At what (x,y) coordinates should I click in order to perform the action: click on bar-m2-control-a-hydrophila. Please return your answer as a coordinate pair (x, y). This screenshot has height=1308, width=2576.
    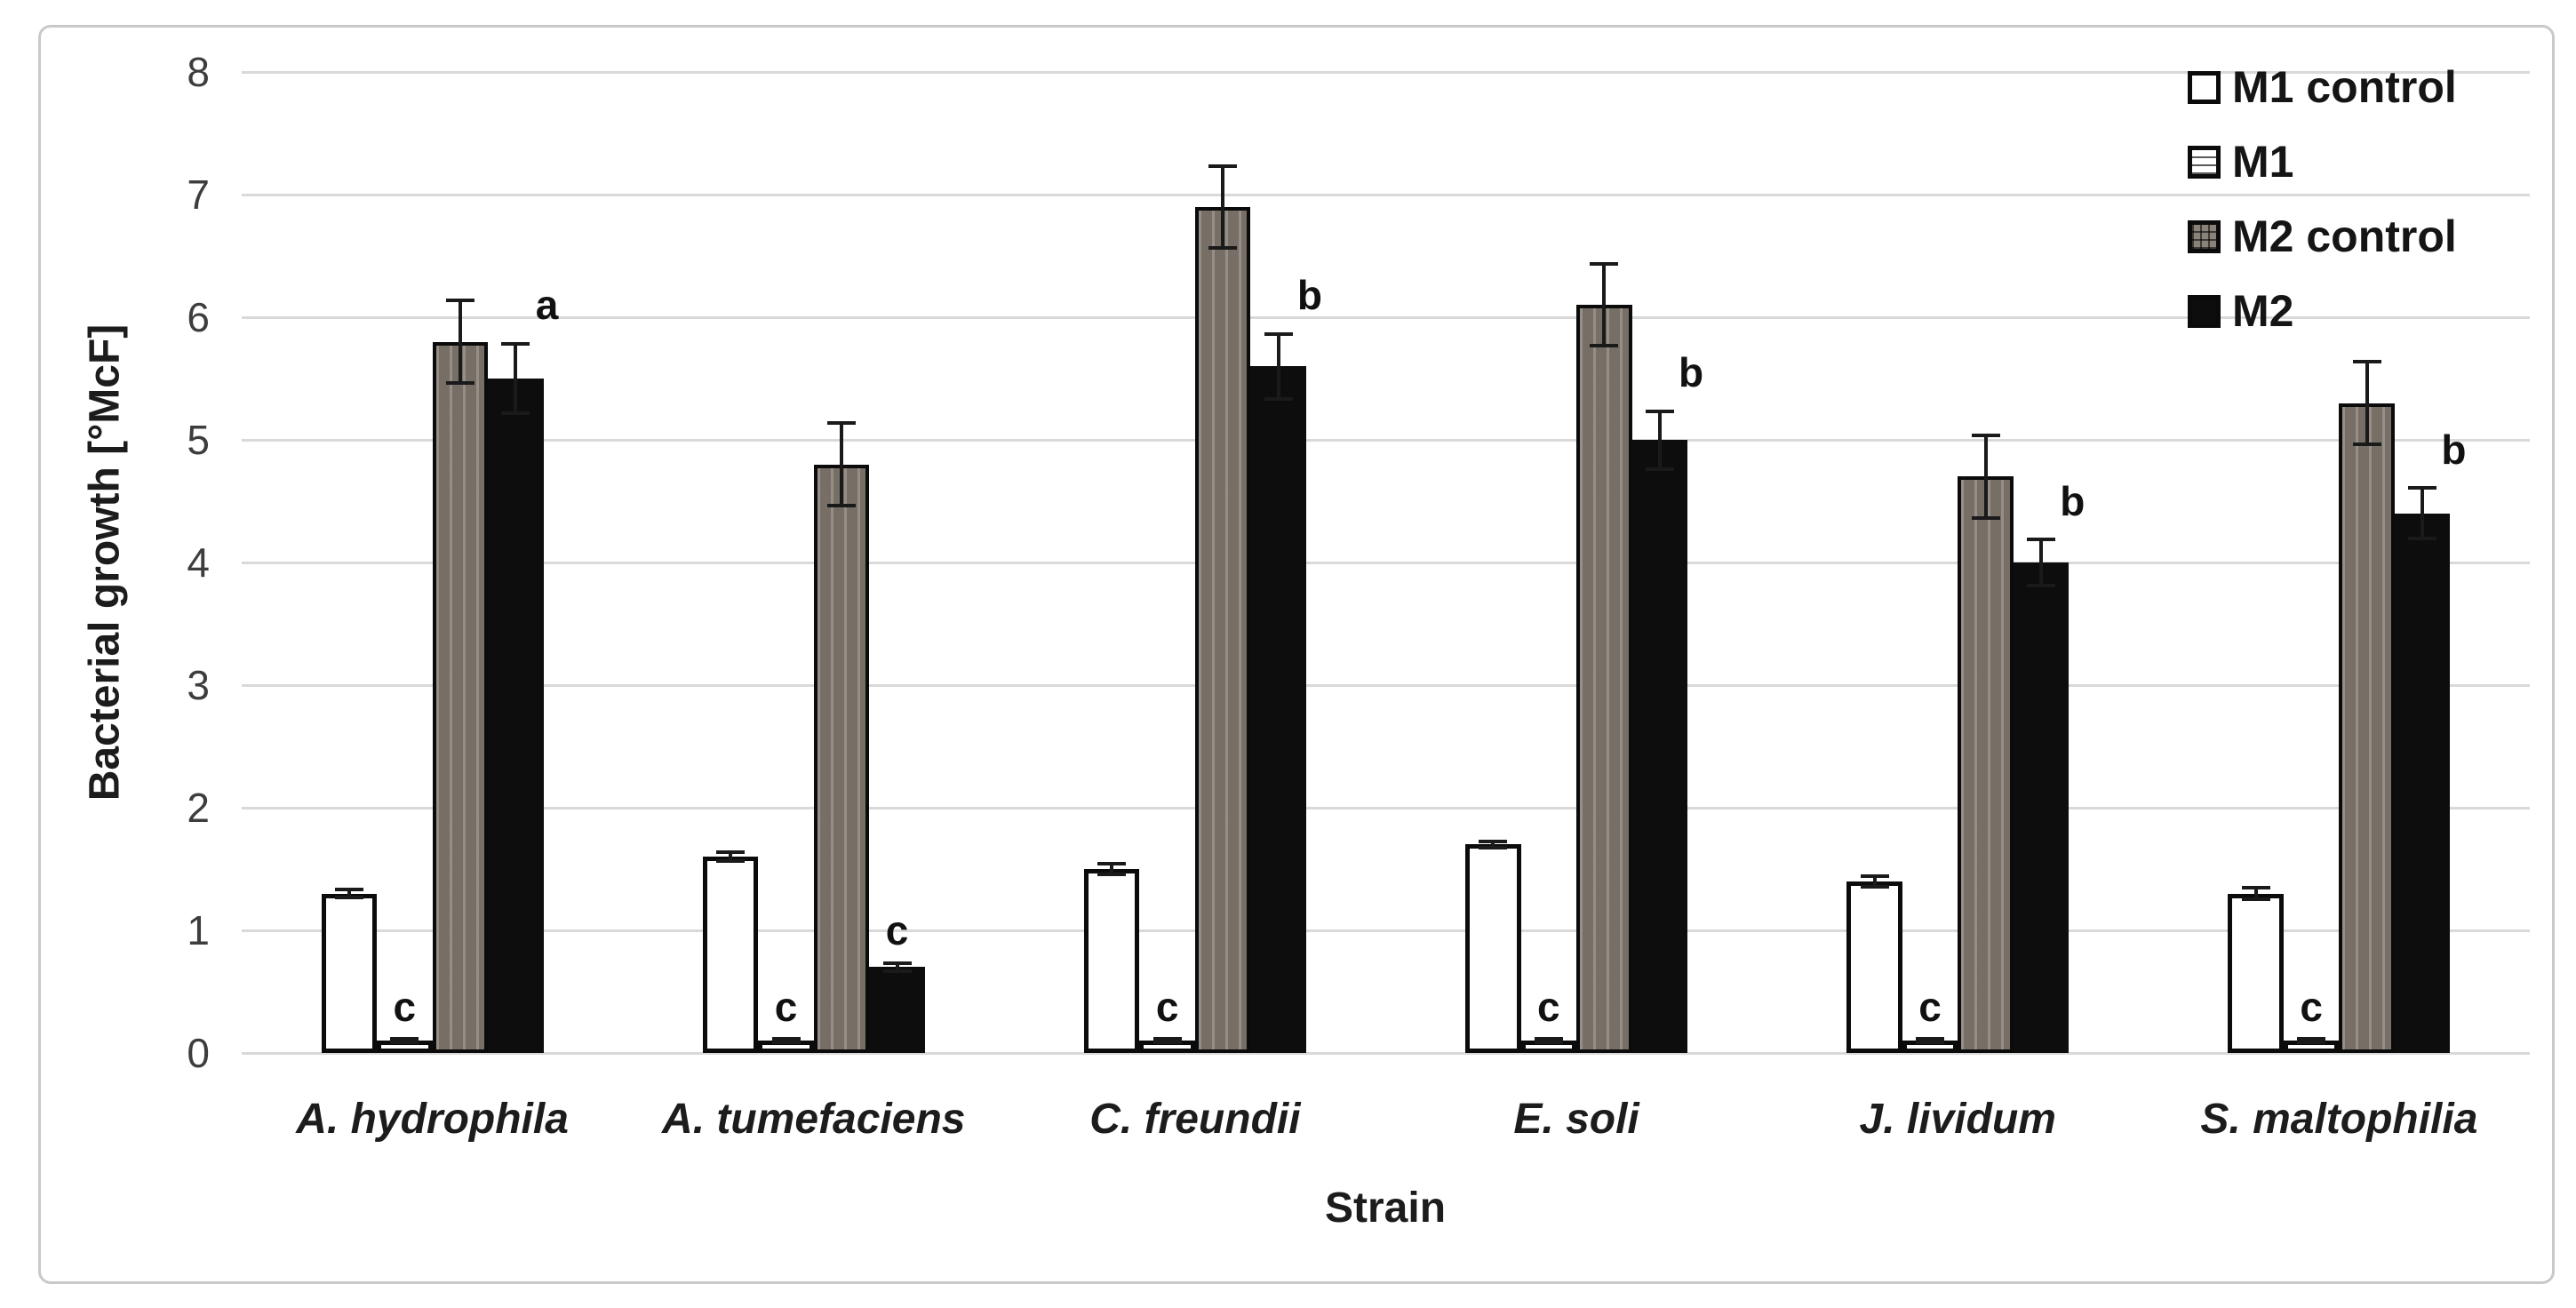
    Looking at the image, I should click on (460, 697).